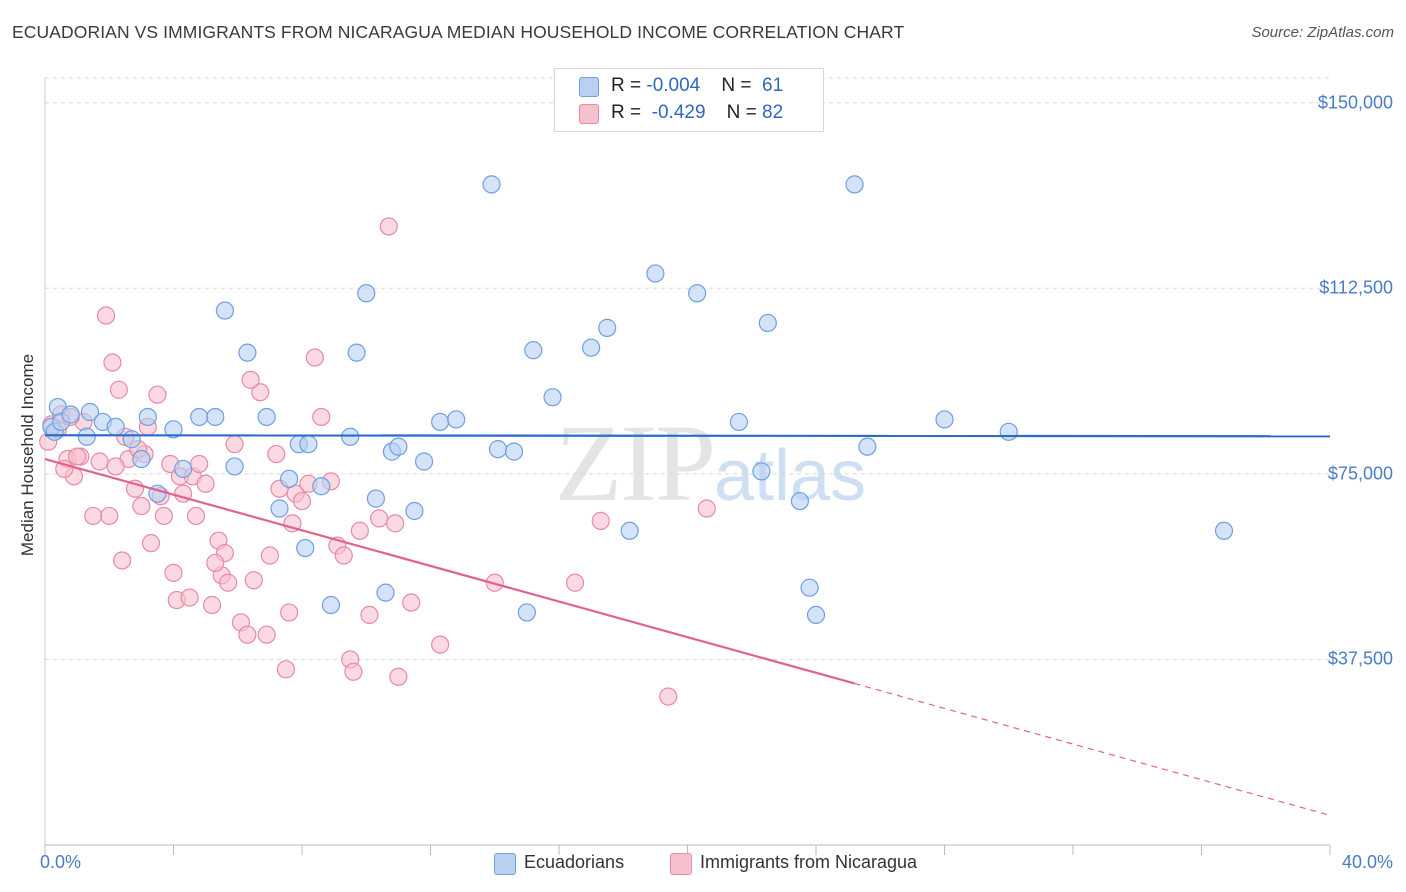 The width and height of the screenshot is (1406, 892). I want to click on y-tick-label: $112,500, so click(1356, 287).